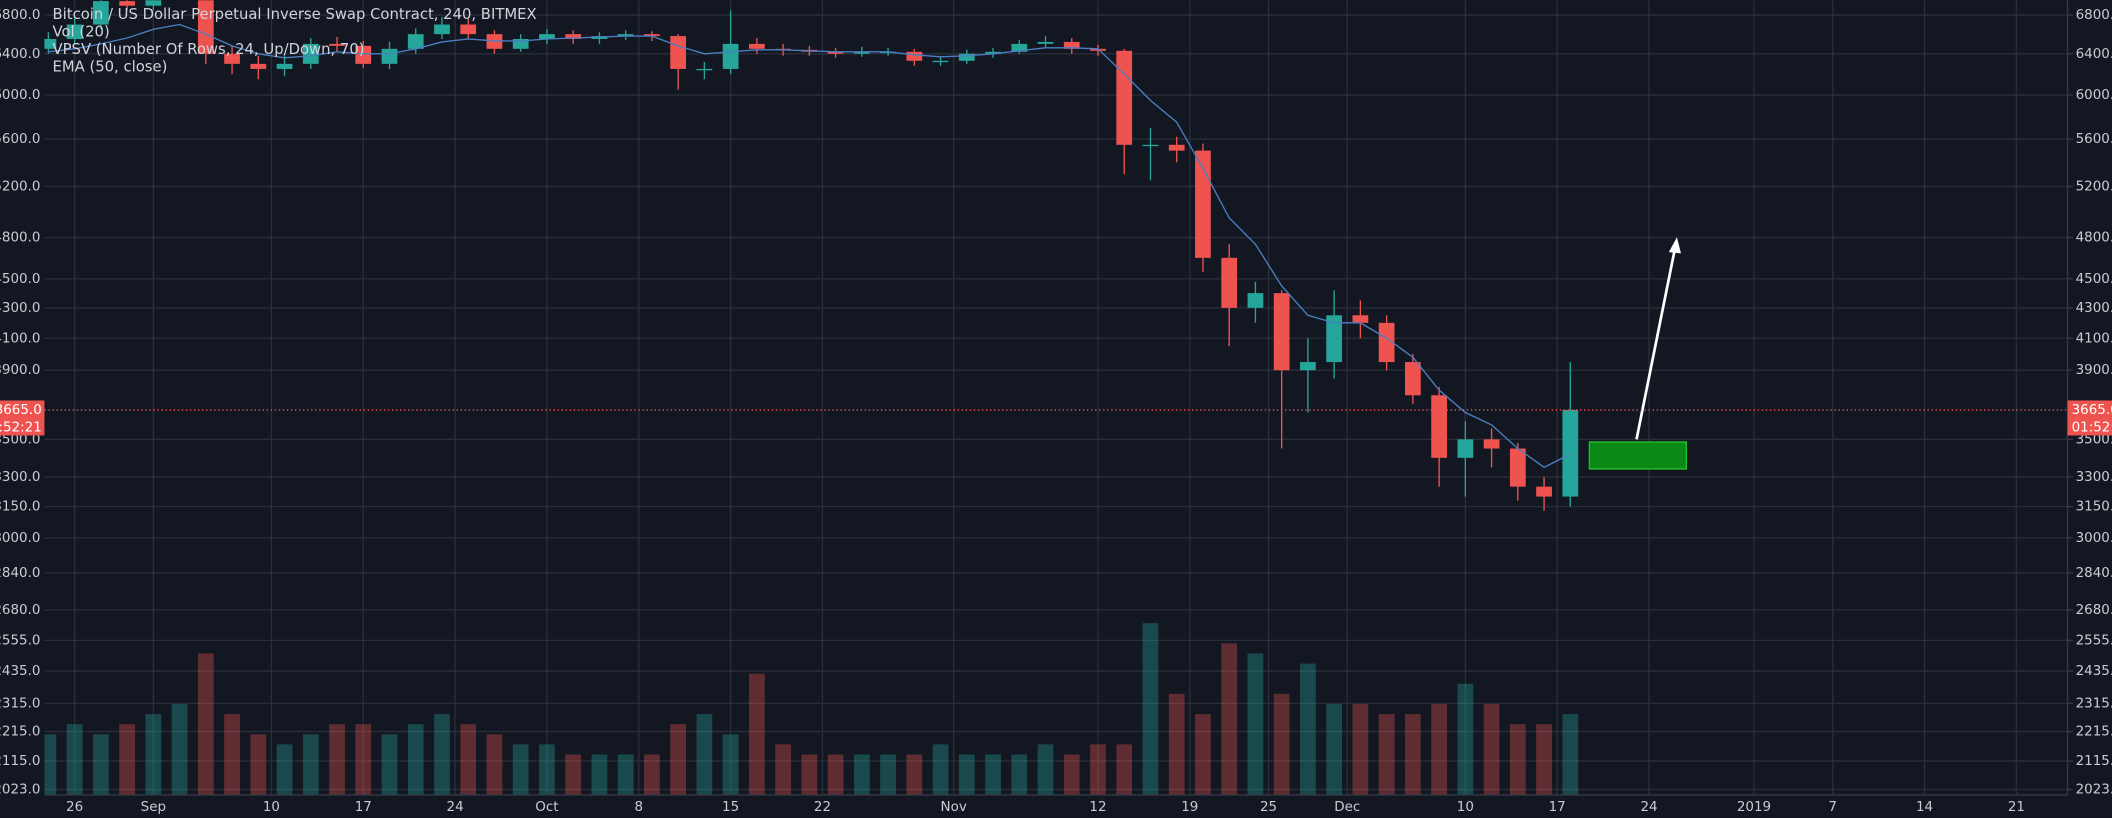  I want to click on x-tick-label: Sep, so click(153, 807).